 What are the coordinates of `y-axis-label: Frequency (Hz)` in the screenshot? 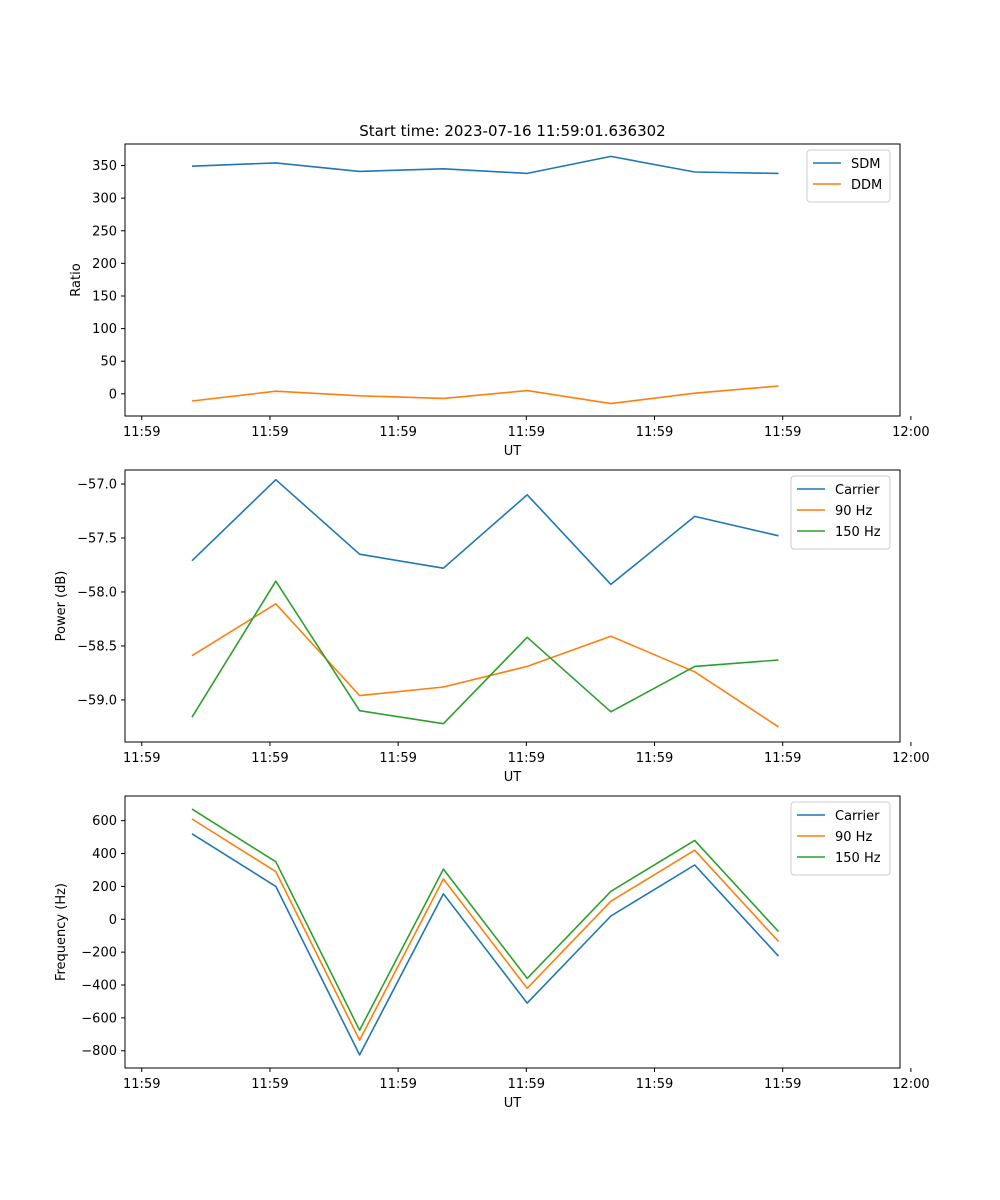 It's located at (61, 932).